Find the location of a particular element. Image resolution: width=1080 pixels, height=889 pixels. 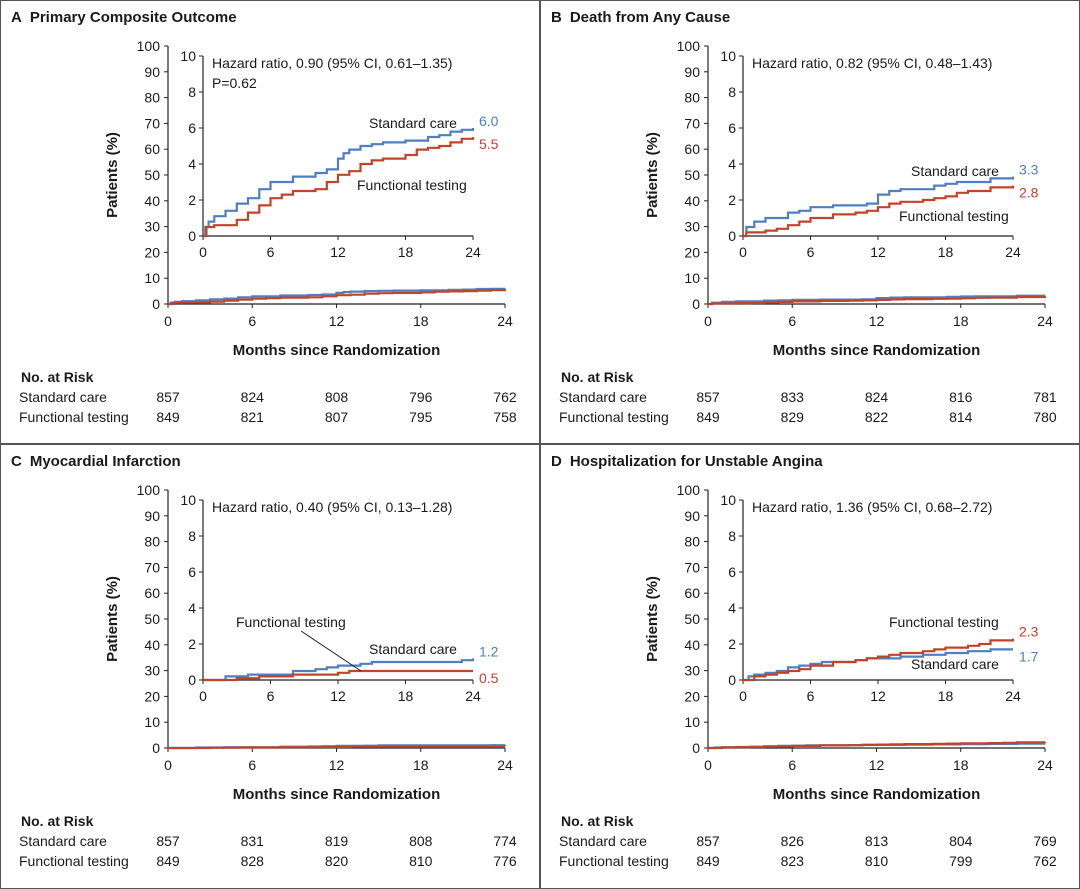

main-x-tick-label: 18 is located at coordinates (421, 321).